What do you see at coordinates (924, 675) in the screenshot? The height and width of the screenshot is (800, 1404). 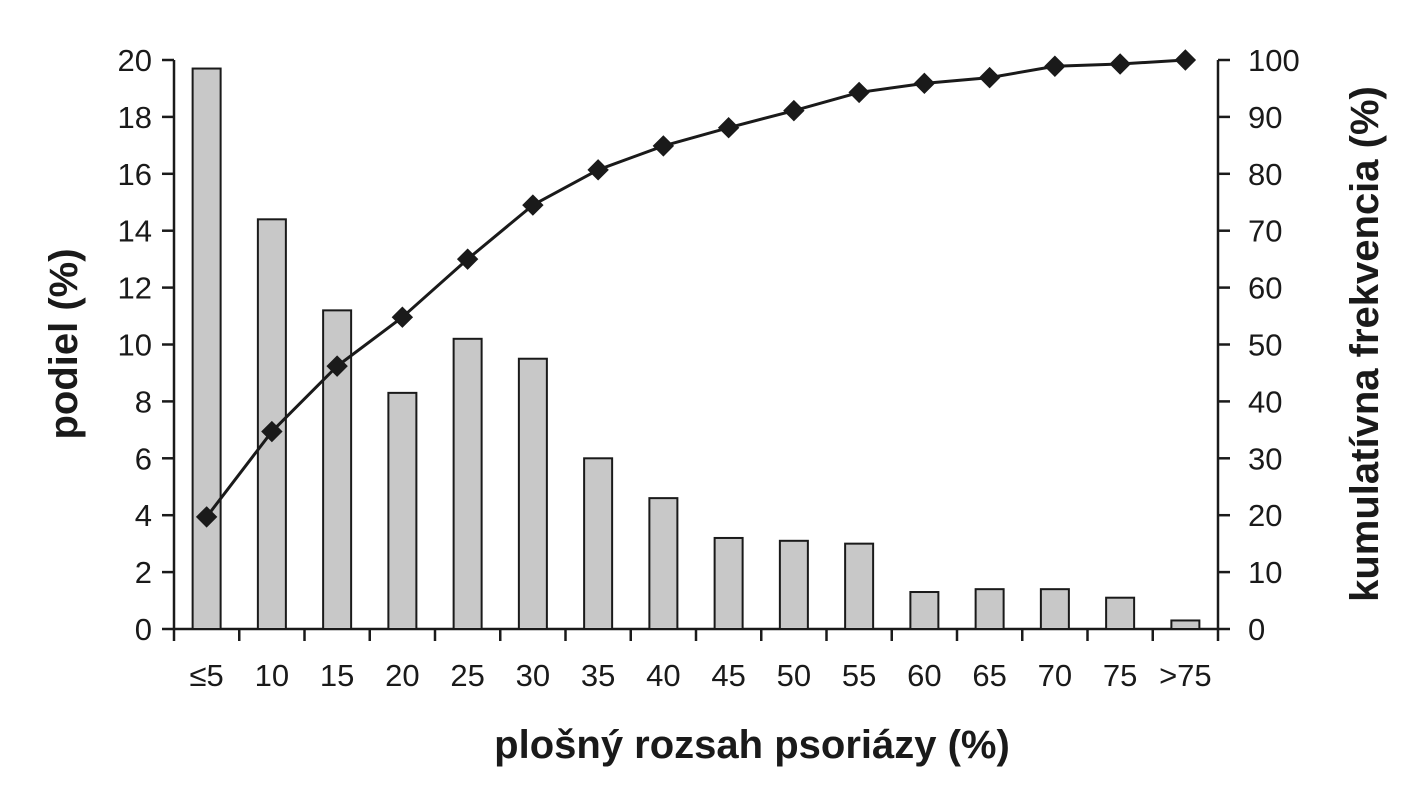 I see `x-tick-label: 60` at bounding box center [924, 675].